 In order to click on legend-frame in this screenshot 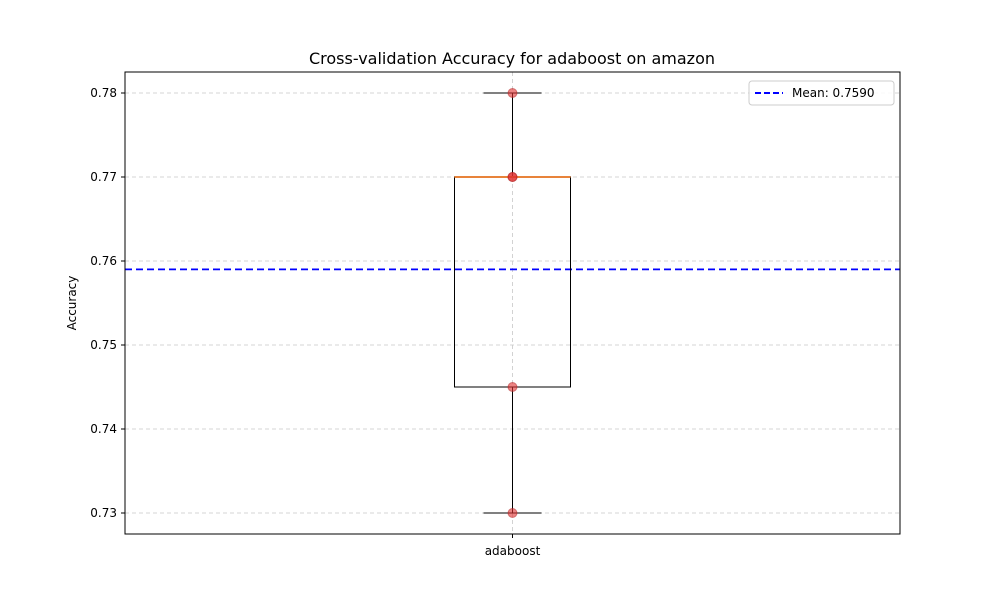, I will do `click(821, 93)`.